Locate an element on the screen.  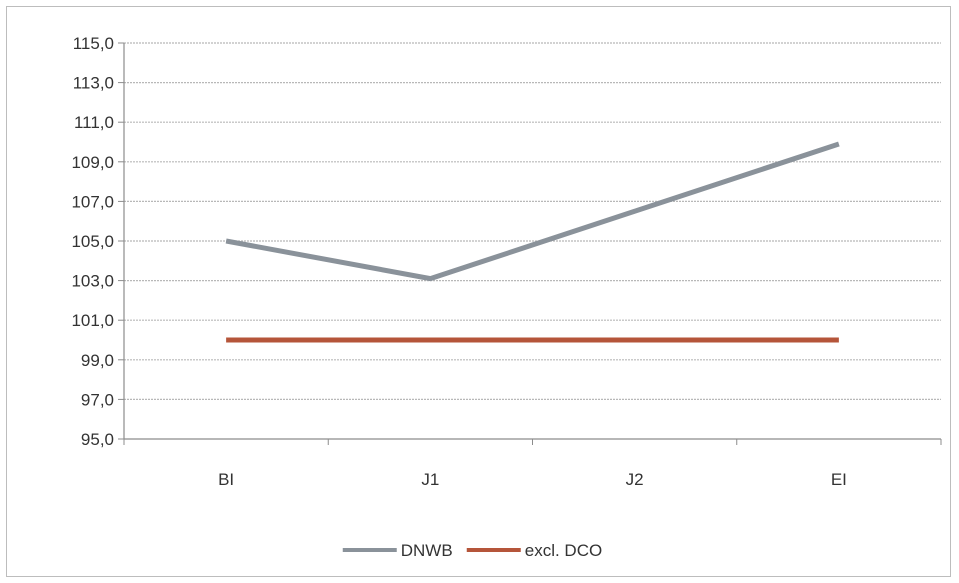
y-tick-label: 101,0 is located at coordinates (92, 320).